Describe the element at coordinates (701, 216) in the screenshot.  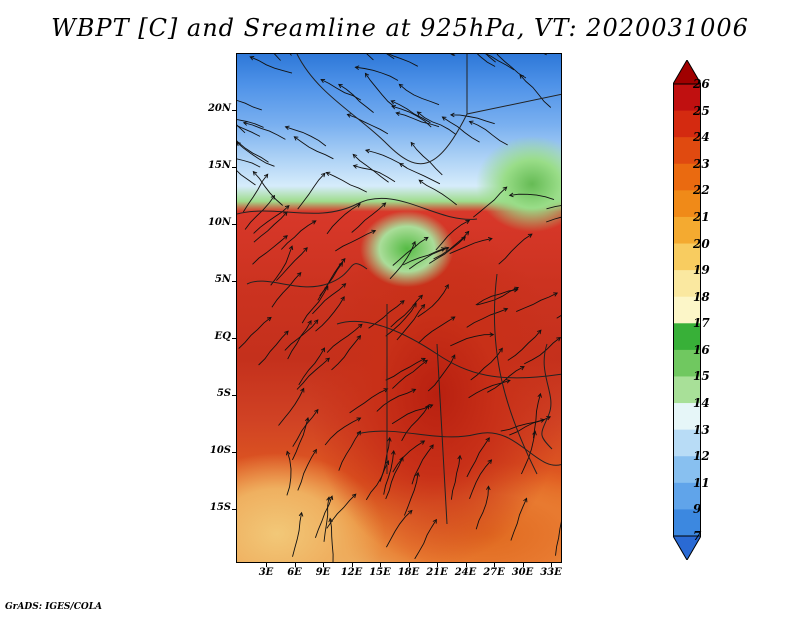
I see `colorbar-level-label: 21` at that location.